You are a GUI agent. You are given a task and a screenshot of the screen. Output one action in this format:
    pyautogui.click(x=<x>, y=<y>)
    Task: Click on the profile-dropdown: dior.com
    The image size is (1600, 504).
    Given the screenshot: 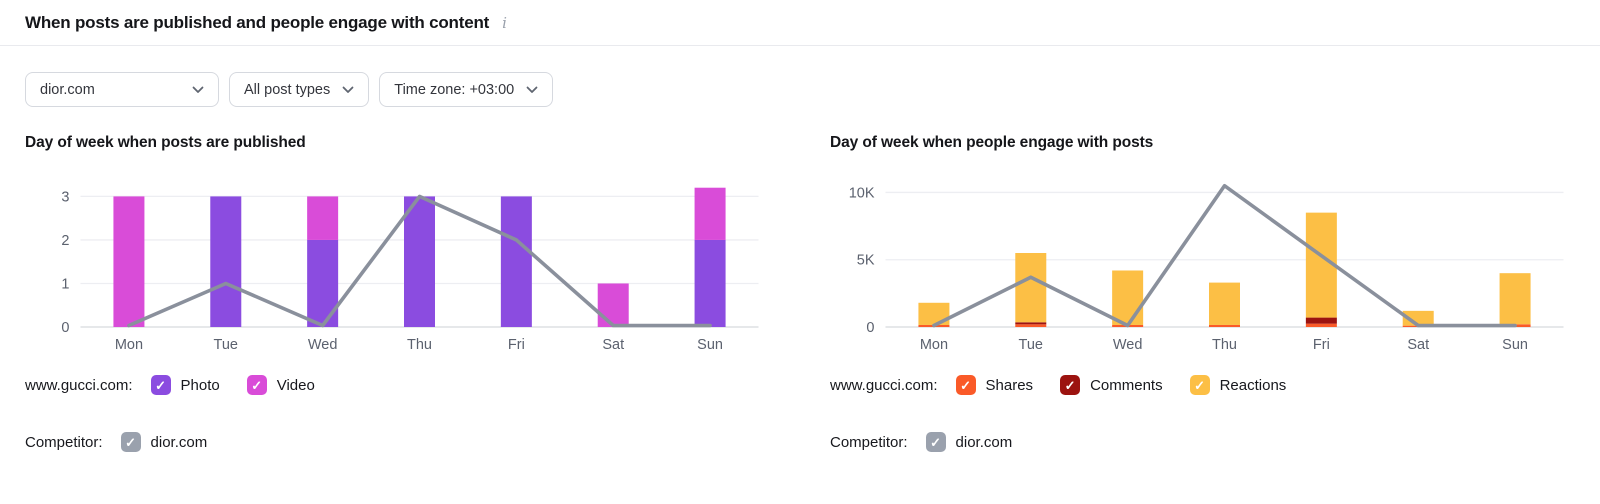 What is the action you would take?
    pyautogui.click(x=122, y=89)
    